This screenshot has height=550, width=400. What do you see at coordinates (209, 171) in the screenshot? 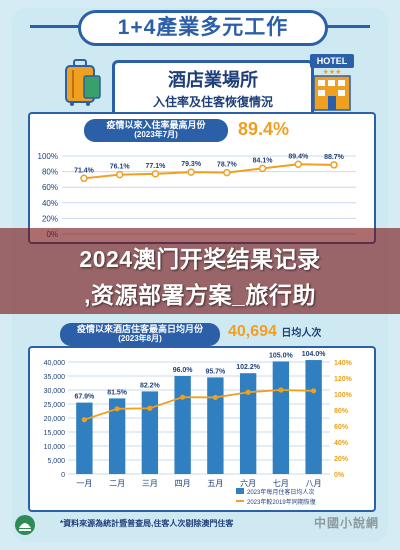
I see `occupancy-line` at bounding box center [209, 171].